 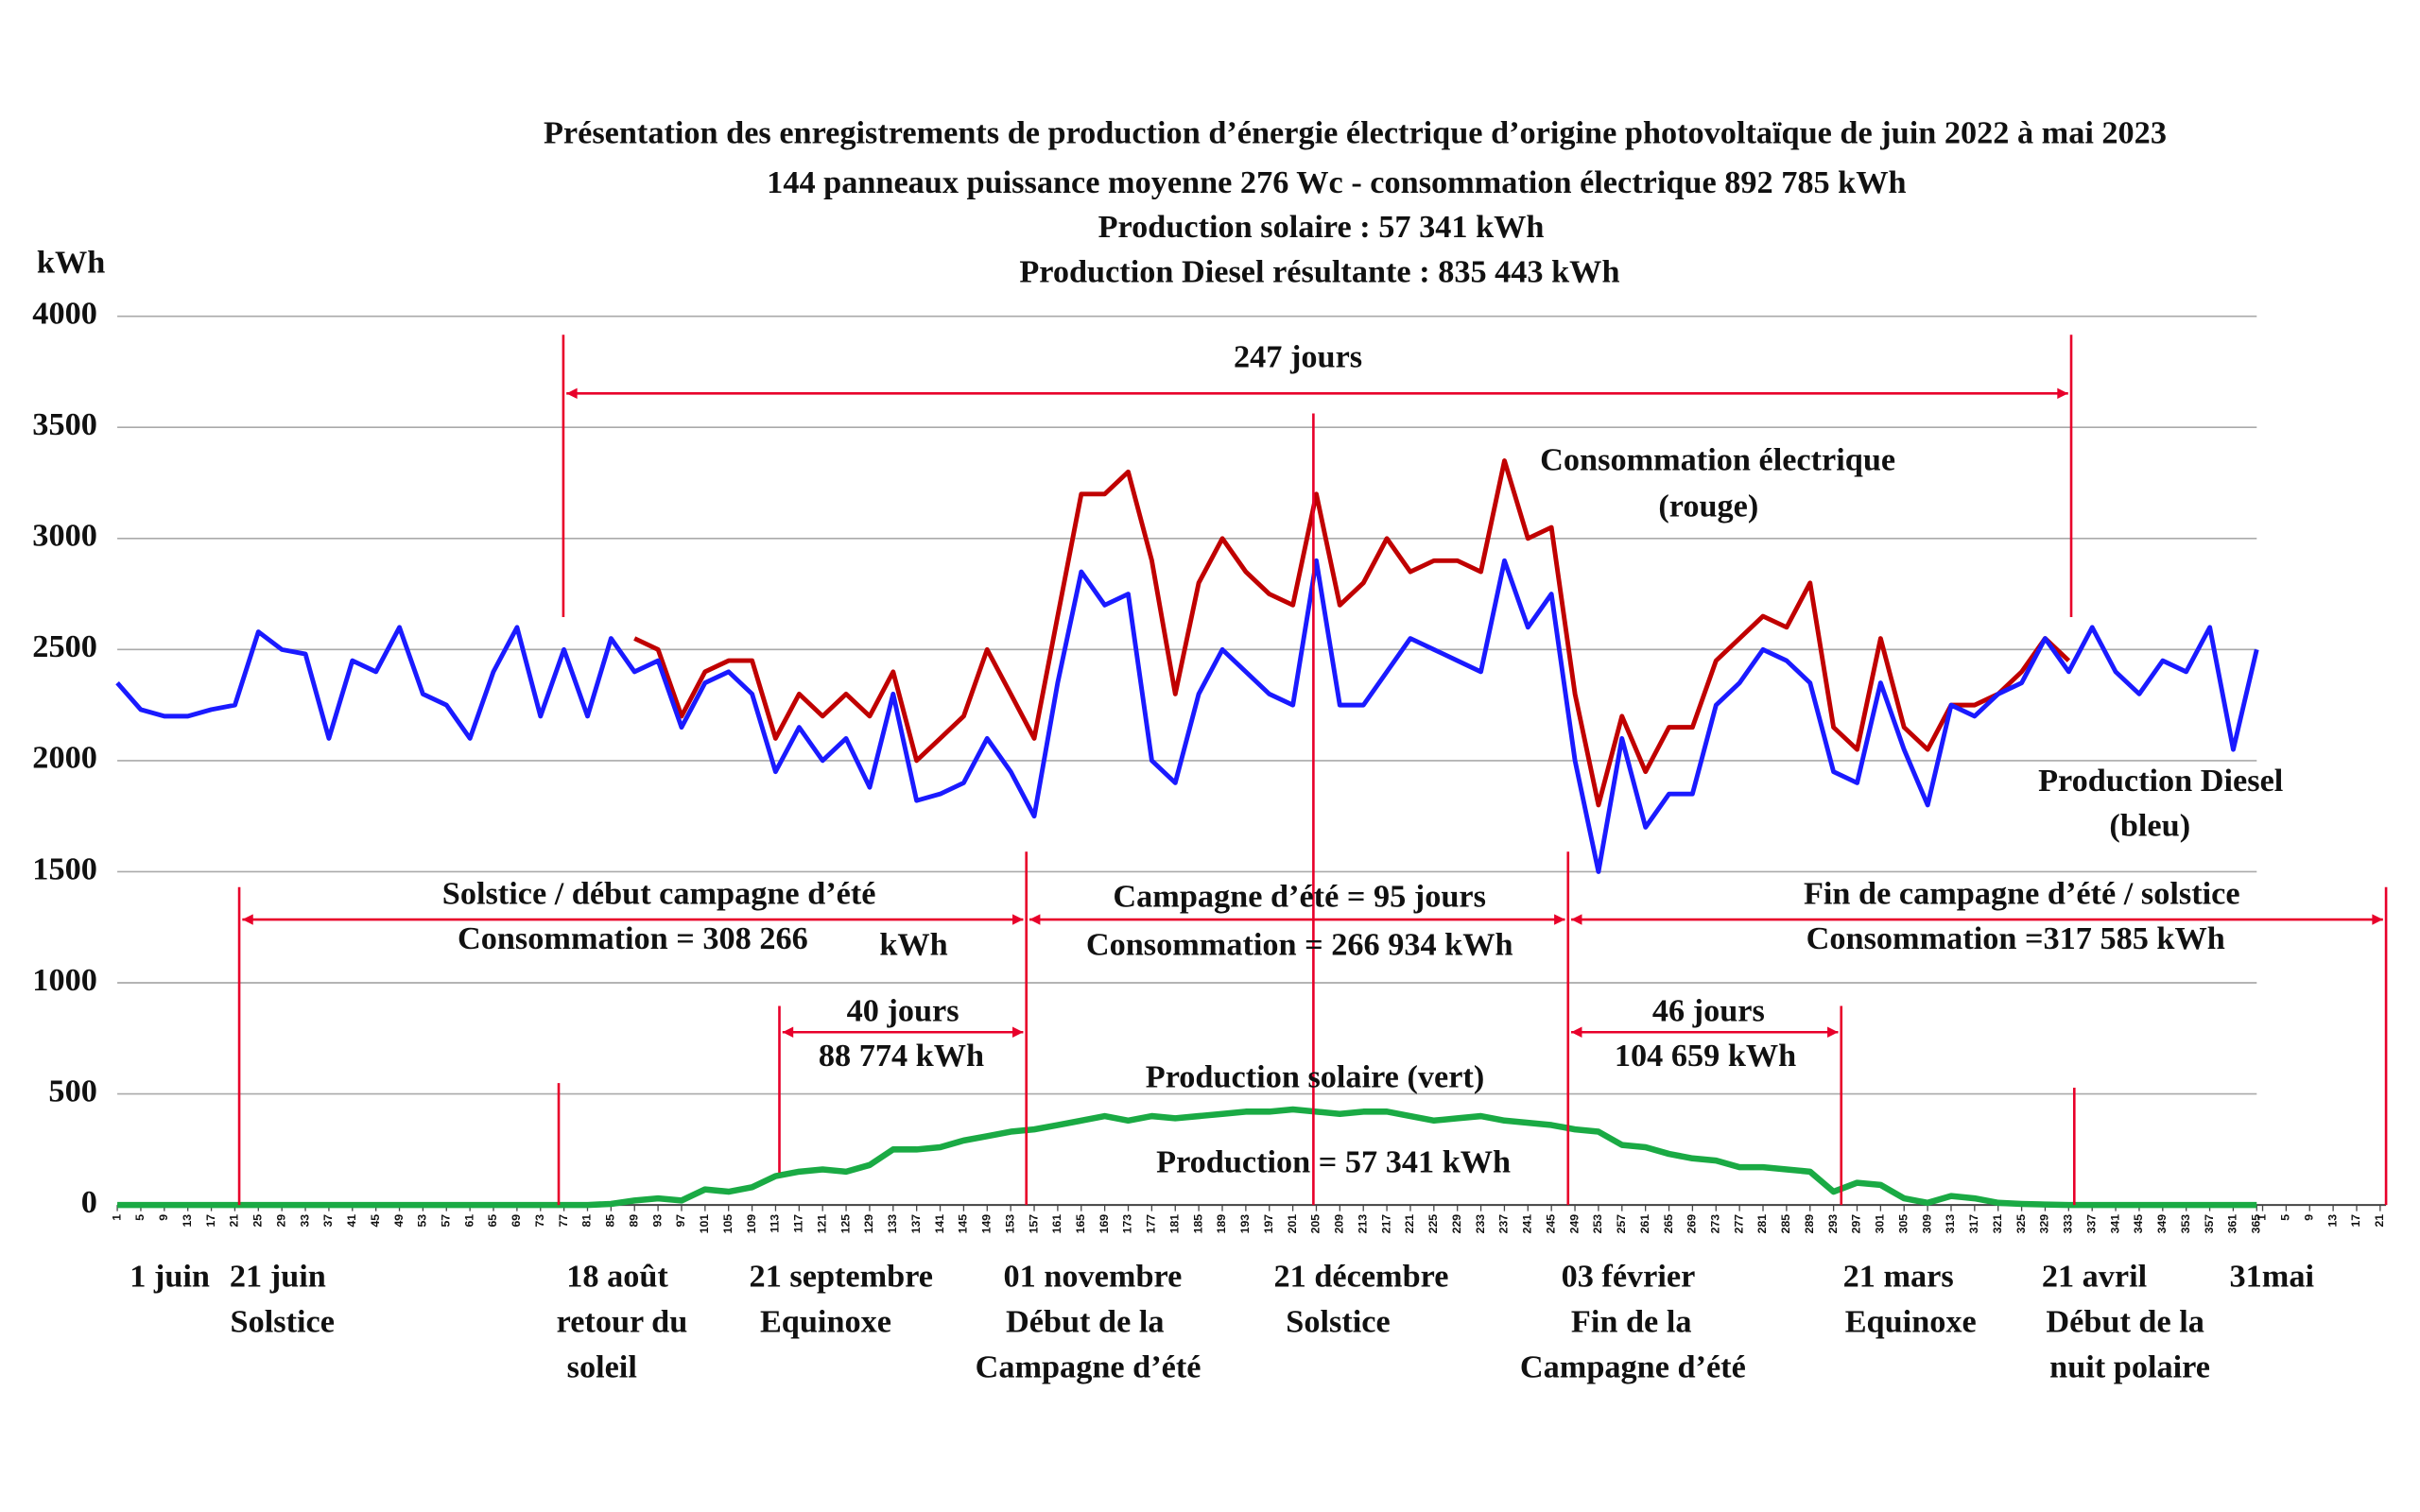 What do you see at coordinates (64, 980) in the screenshot?
I see `y-tick-label: 1000` at bounding box center [64, 980].